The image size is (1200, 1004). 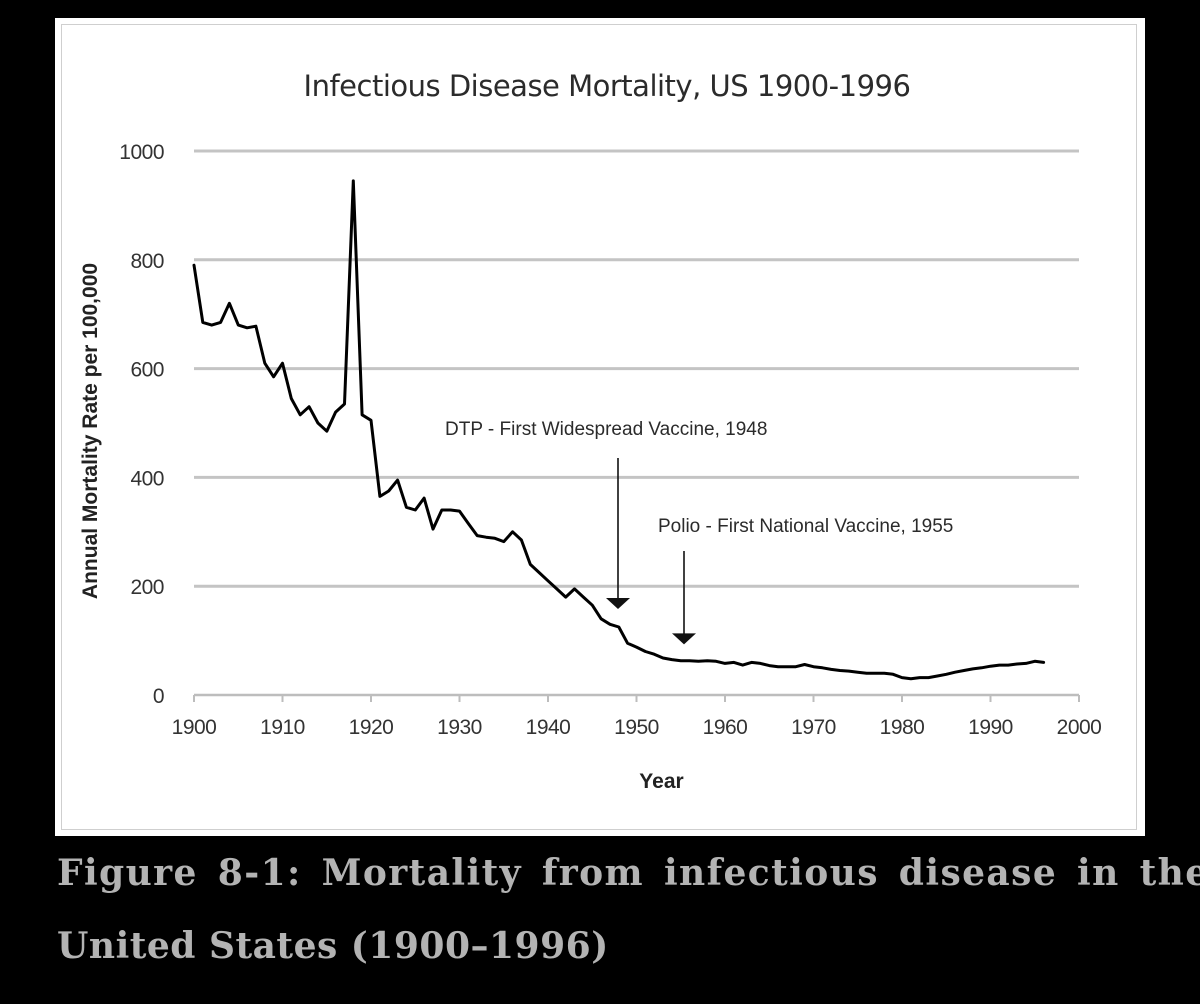 I want to click on x-tick-label-1920: 1920, so click(x=371, y=727).